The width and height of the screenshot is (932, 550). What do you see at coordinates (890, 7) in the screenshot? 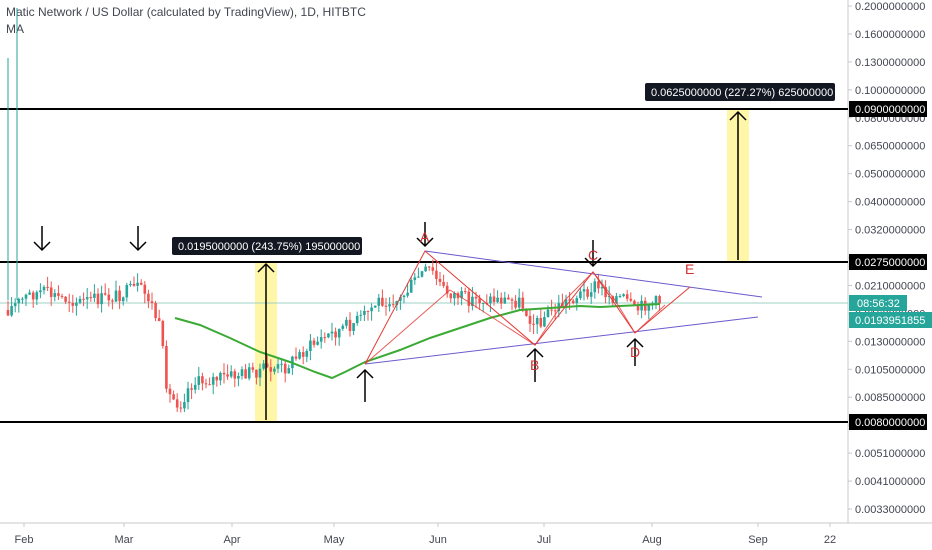
I see `price-tick-label: 0.2000000000` at bounding box center [890, 7].